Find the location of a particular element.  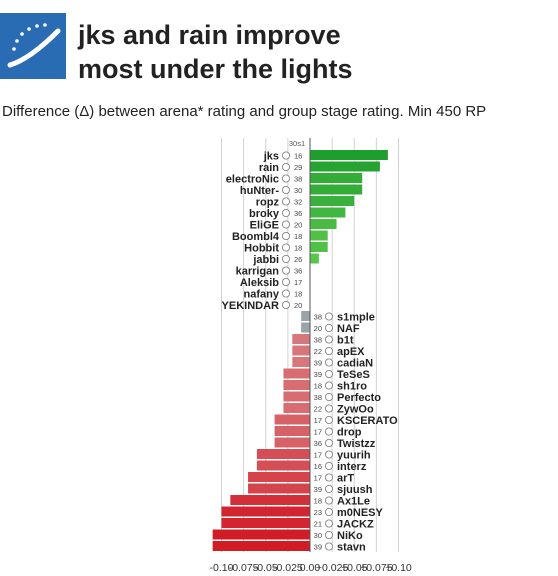

player-name: b1t is located at coordinates (345, 341).